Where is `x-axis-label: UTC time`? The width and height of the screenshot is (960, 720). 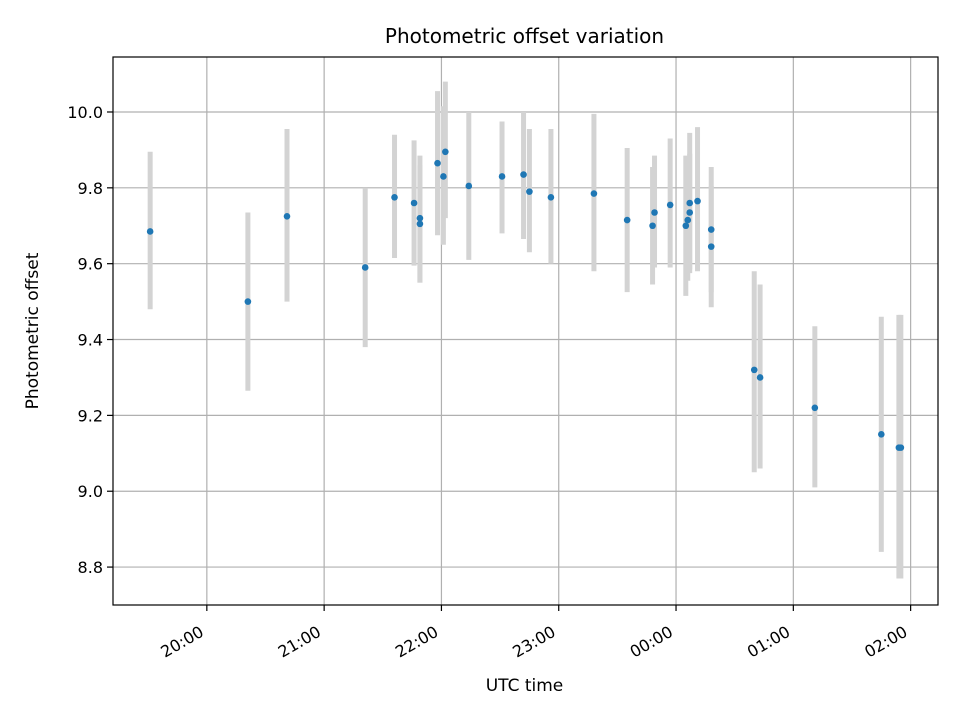
x-axis-label: UTC time is located at coordinates (525, 686).